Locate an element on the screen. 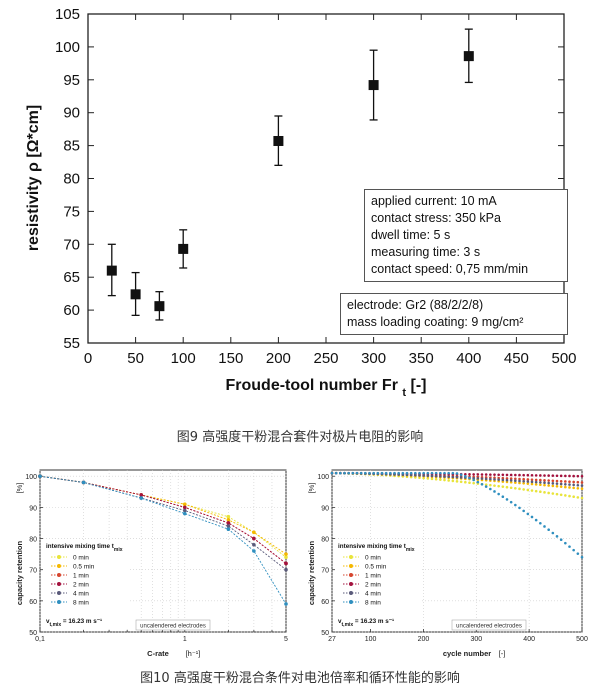  x-tick-label: 27 is located at coordinates (332, 639).